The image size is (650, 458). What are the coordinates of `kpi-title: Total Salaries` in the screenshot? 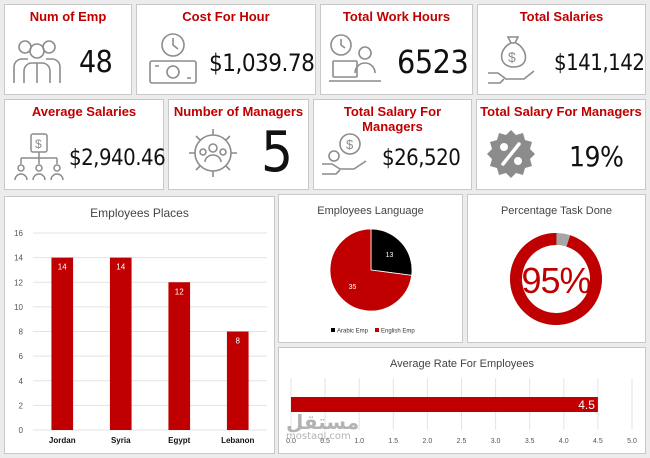 It's located at (561, 16).